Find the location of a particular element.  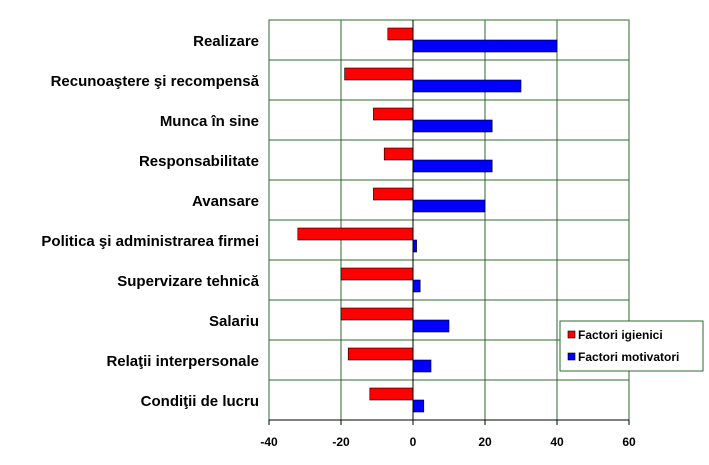

legend-label: Factori igienici is located at coordinates (620, 335).